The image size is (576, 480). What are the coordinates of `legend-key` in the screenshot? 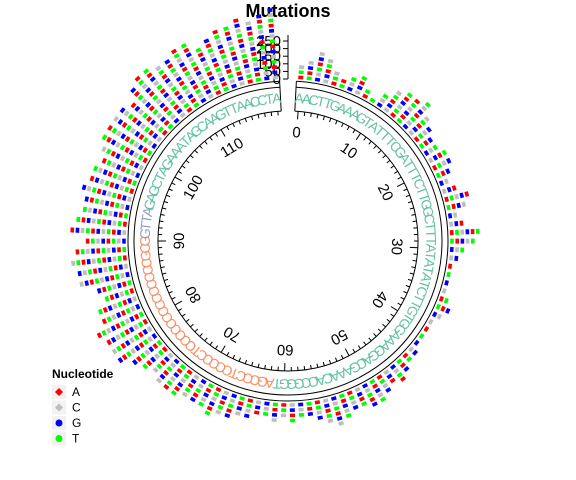 It's located at (59, 392).